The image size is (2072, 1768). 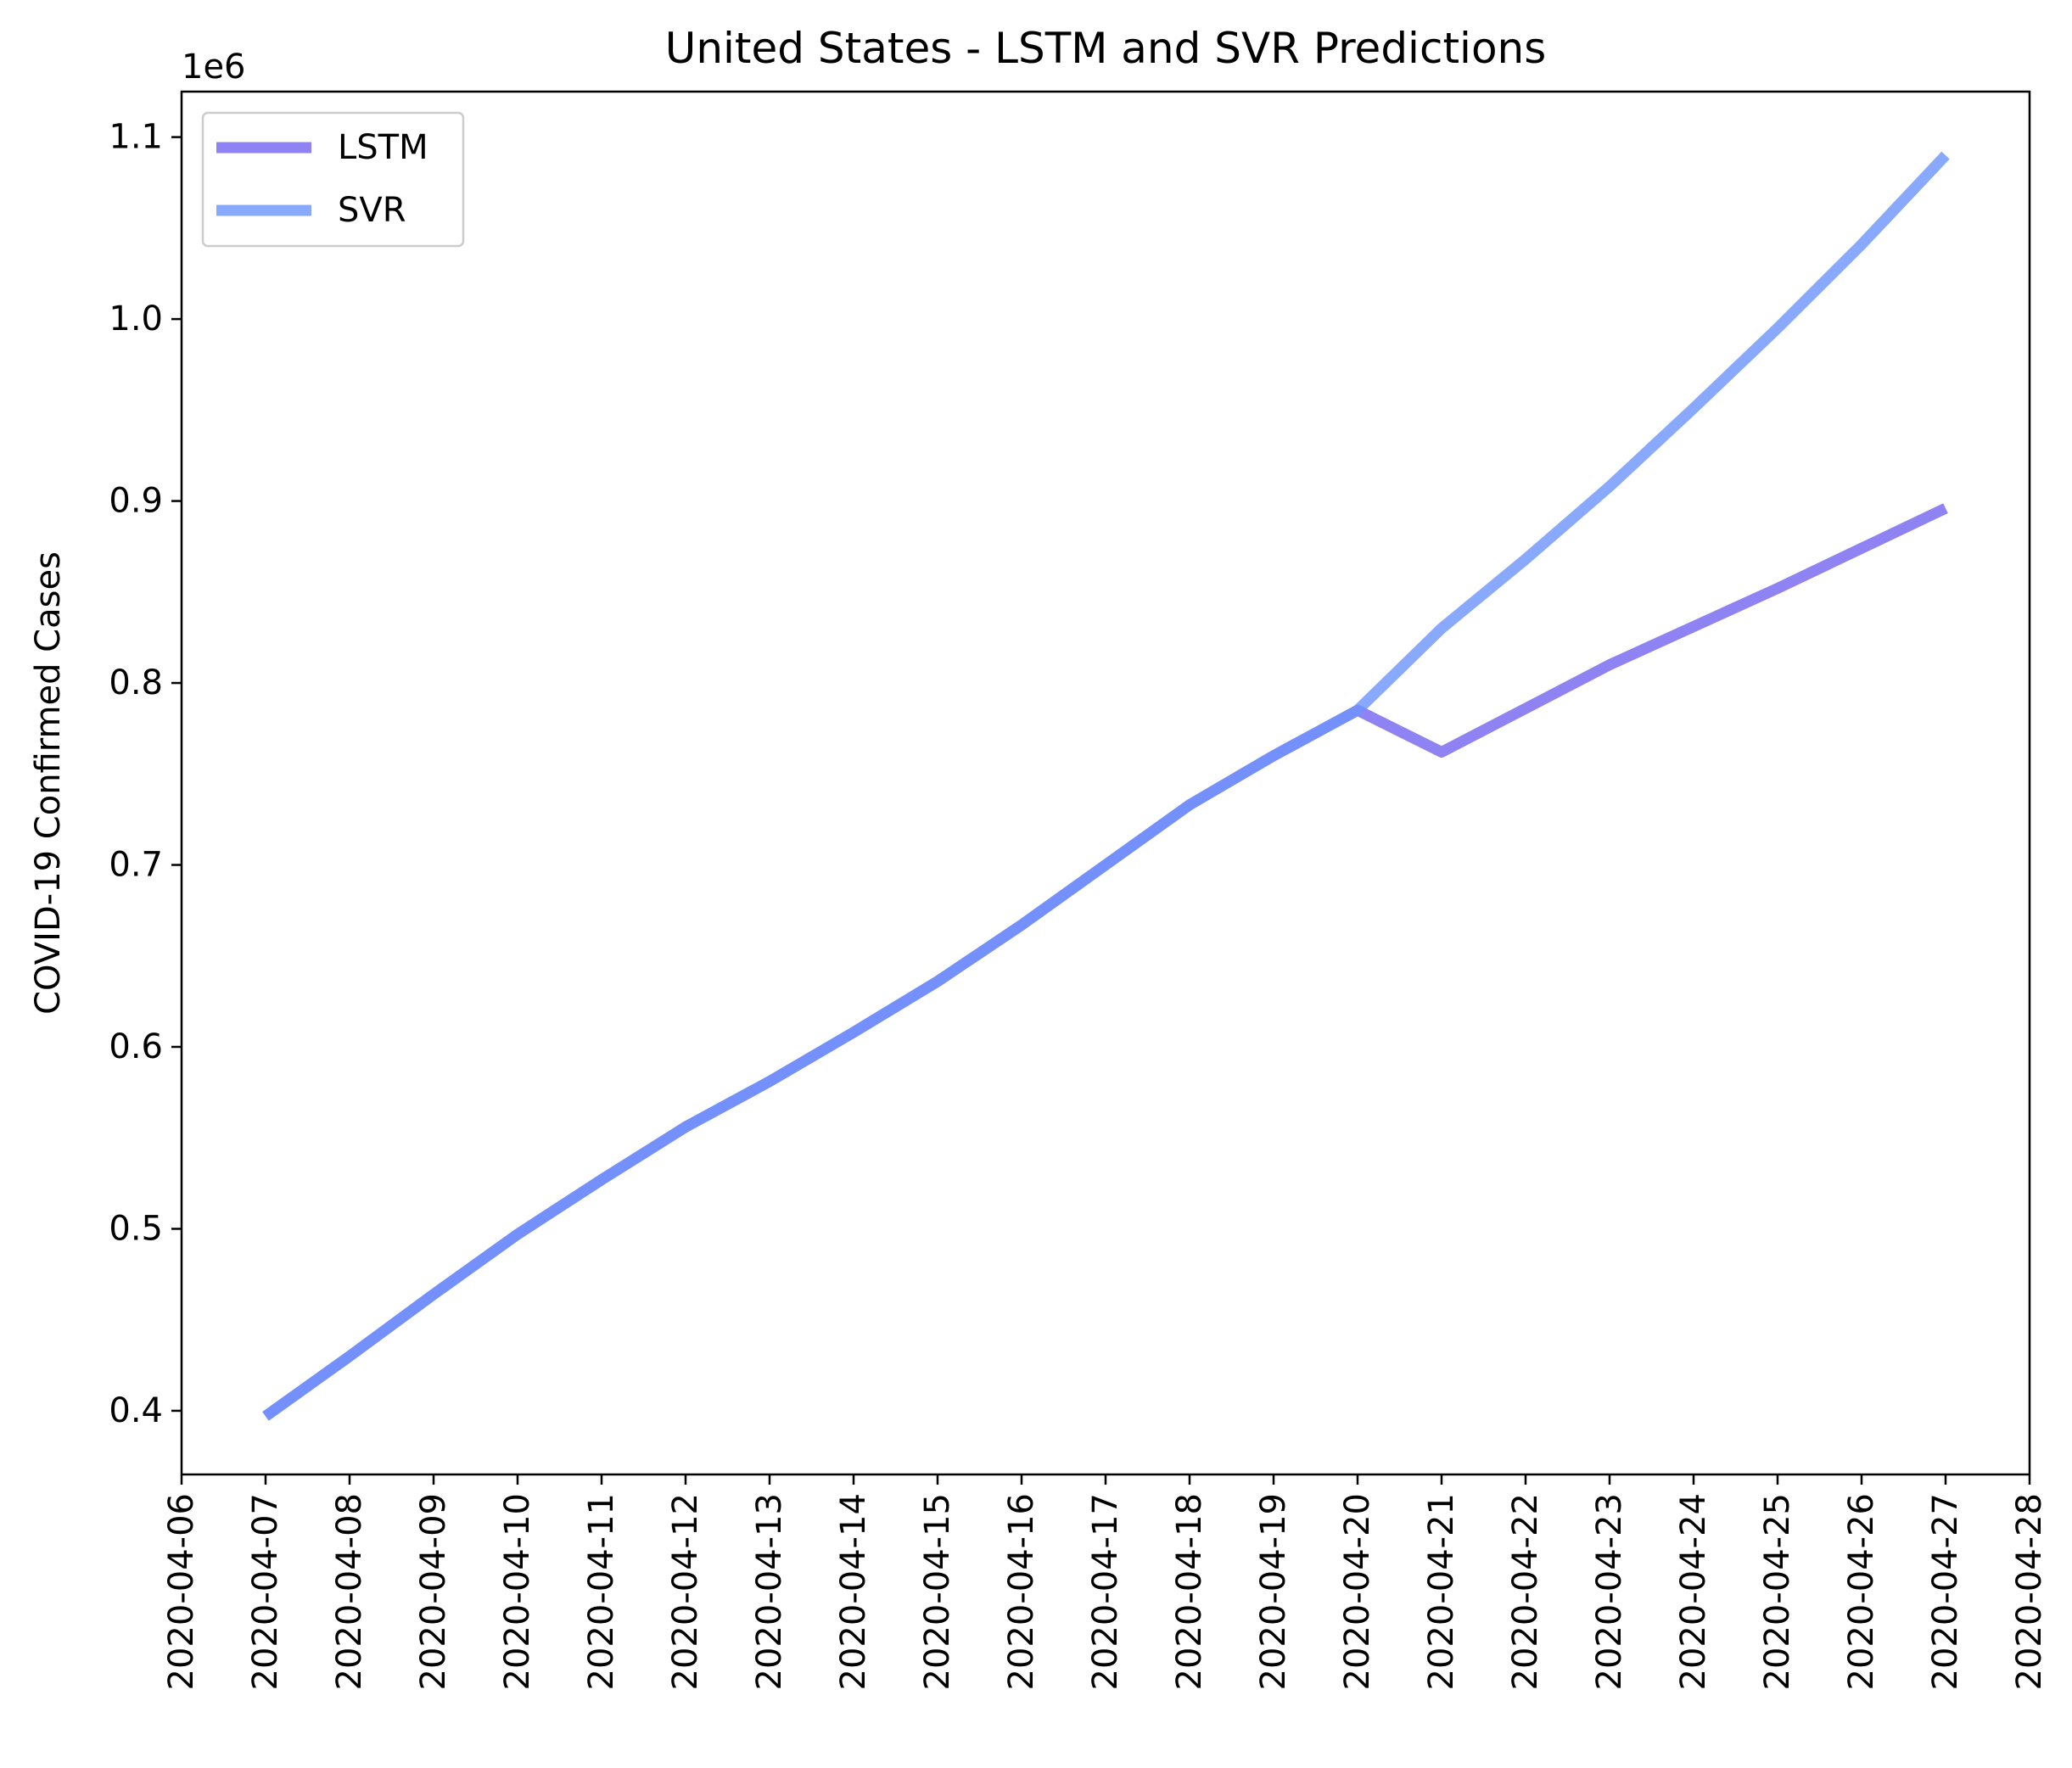 I want to click on y-offset-label: 1e6, so click(x=214, y=67).